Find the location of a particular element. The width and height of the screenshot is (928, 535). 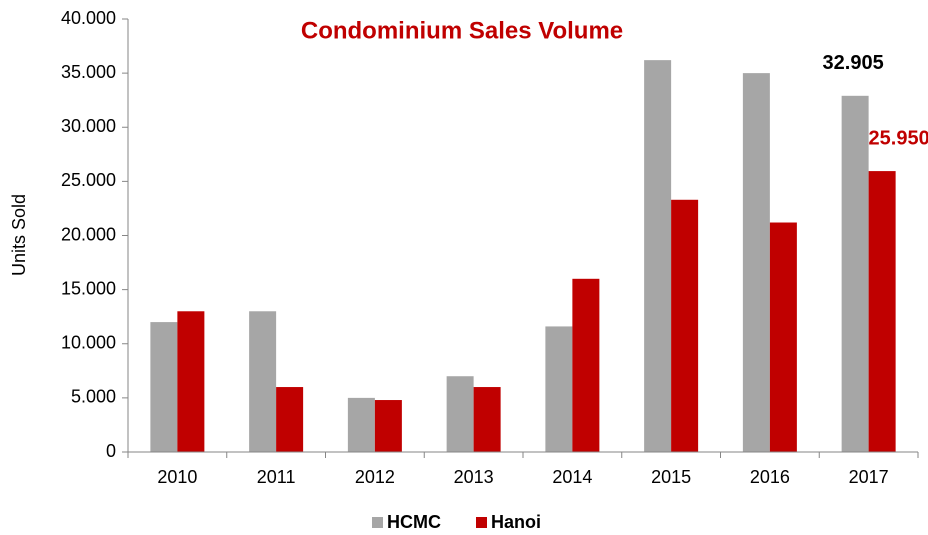

value-label: 25.950 is located at coordinates (898, 138).